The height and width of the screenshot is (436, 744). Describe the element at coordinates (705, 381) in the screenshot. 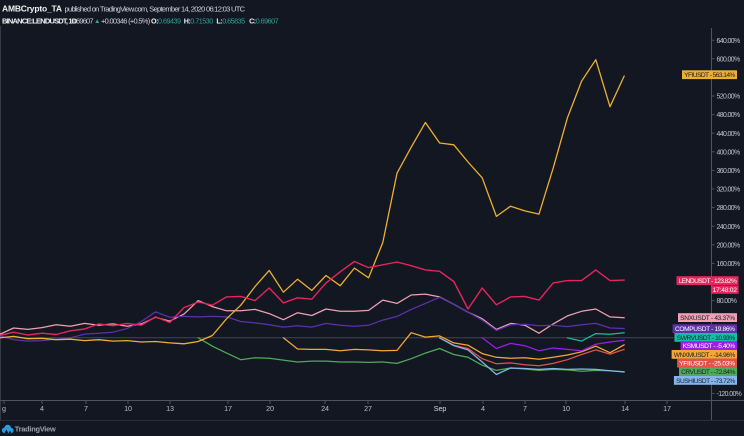

I see `svg-text: SUSHIUSDT - -73.72%` at that location.